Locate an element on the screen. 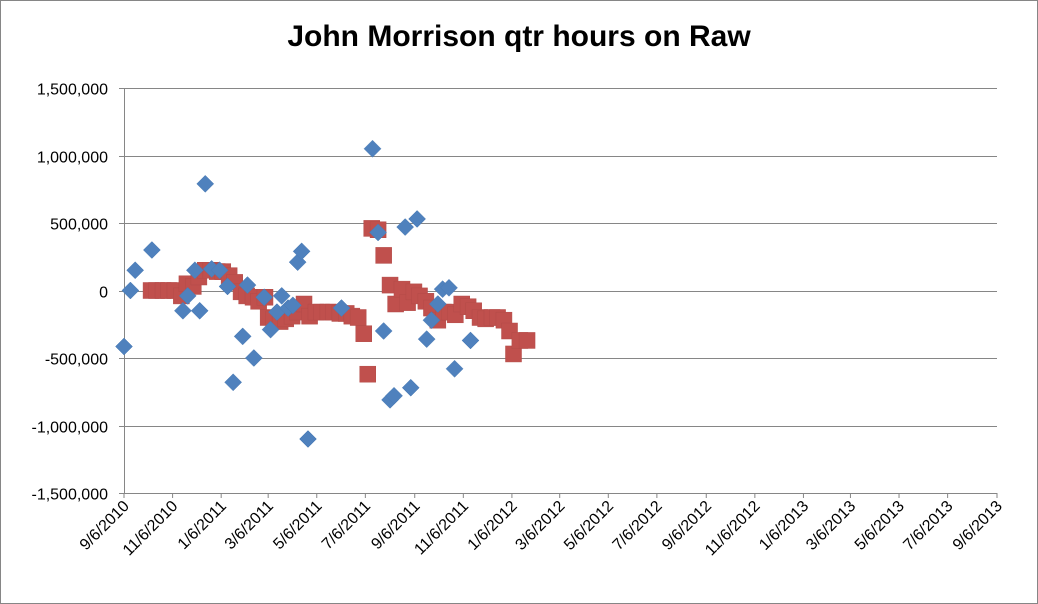 The height and width of the screenshot is (604, 1038). y-tick-label: 0 is located at coordinates (103, 293).